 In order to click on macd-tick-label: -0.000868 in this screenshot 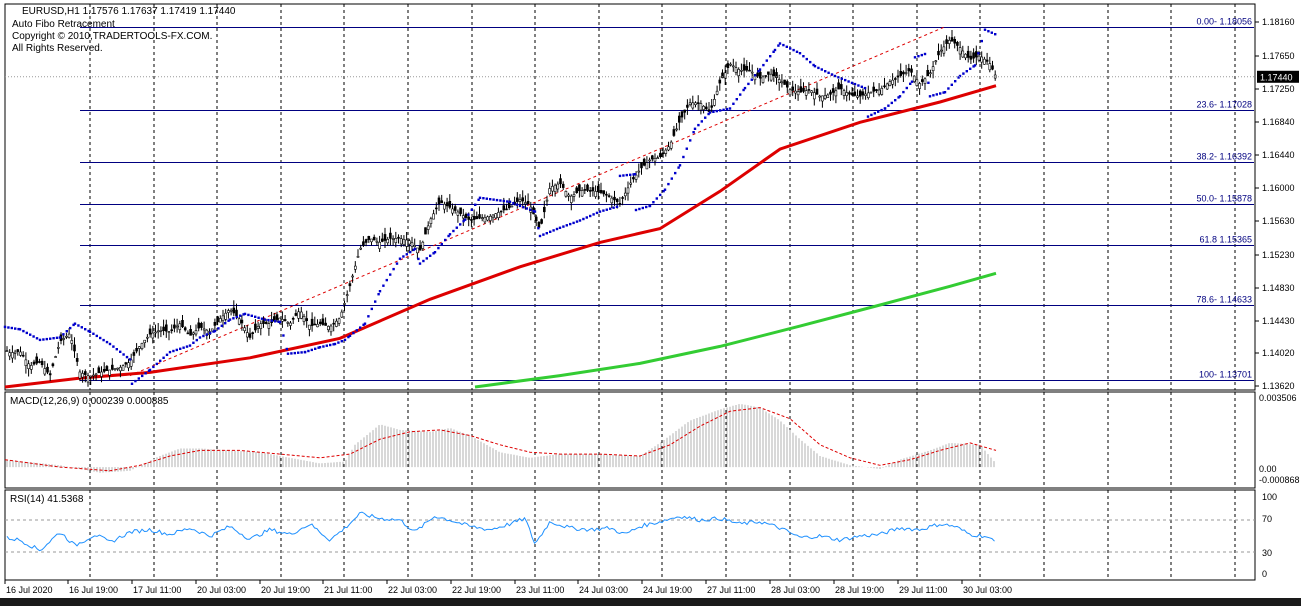, I will do `click(1279, 480)`.